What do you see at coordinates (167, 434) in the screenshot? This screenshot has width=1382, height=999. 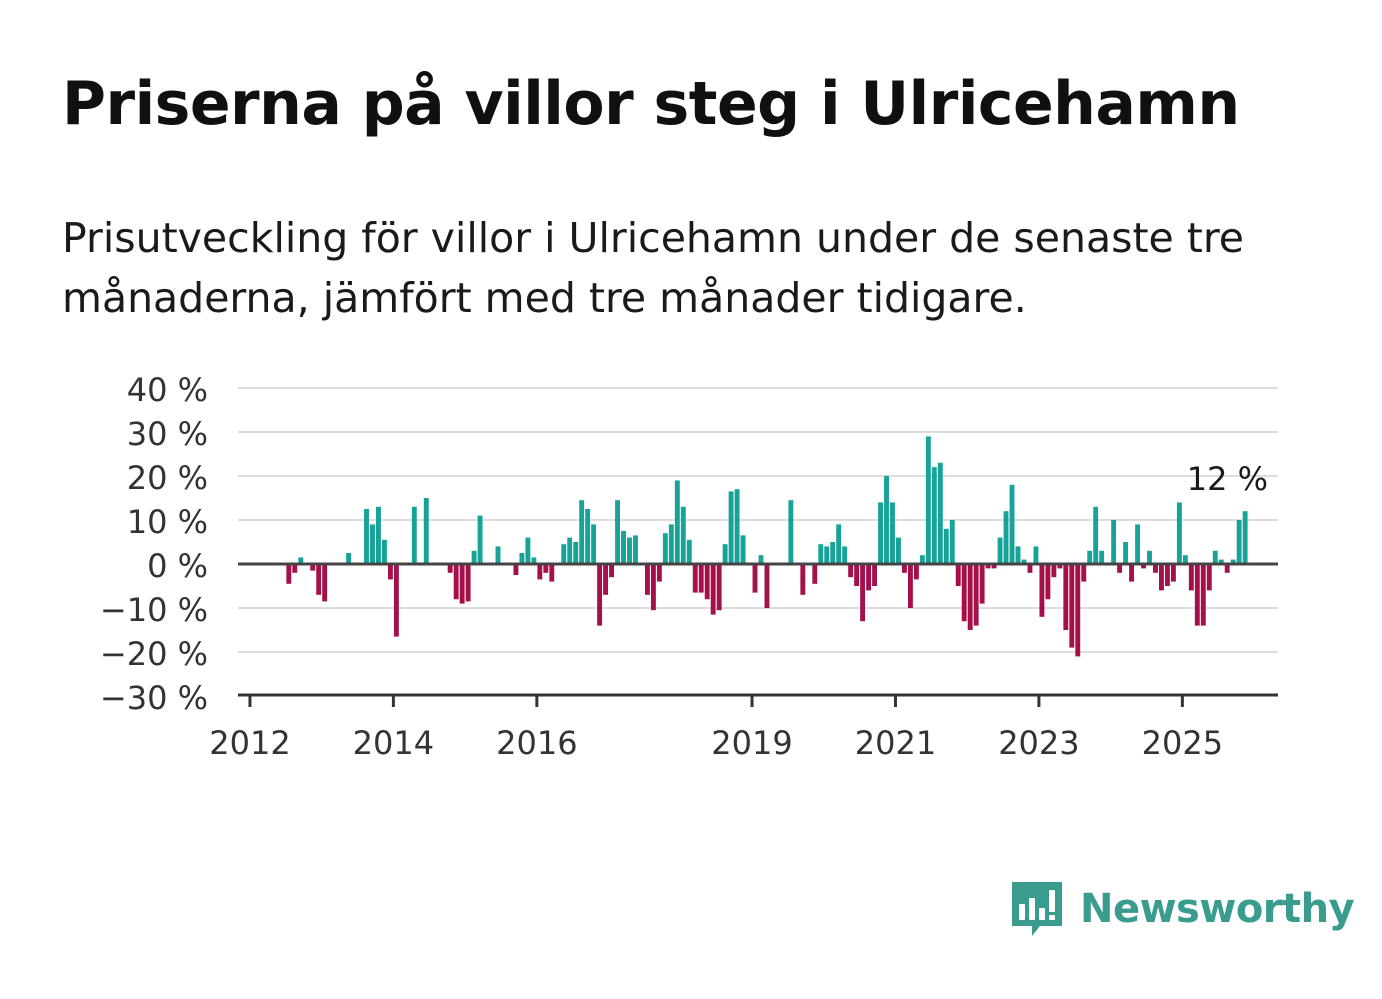 I see `y-tick-label: 30 %` at bounding box center [167, 434].